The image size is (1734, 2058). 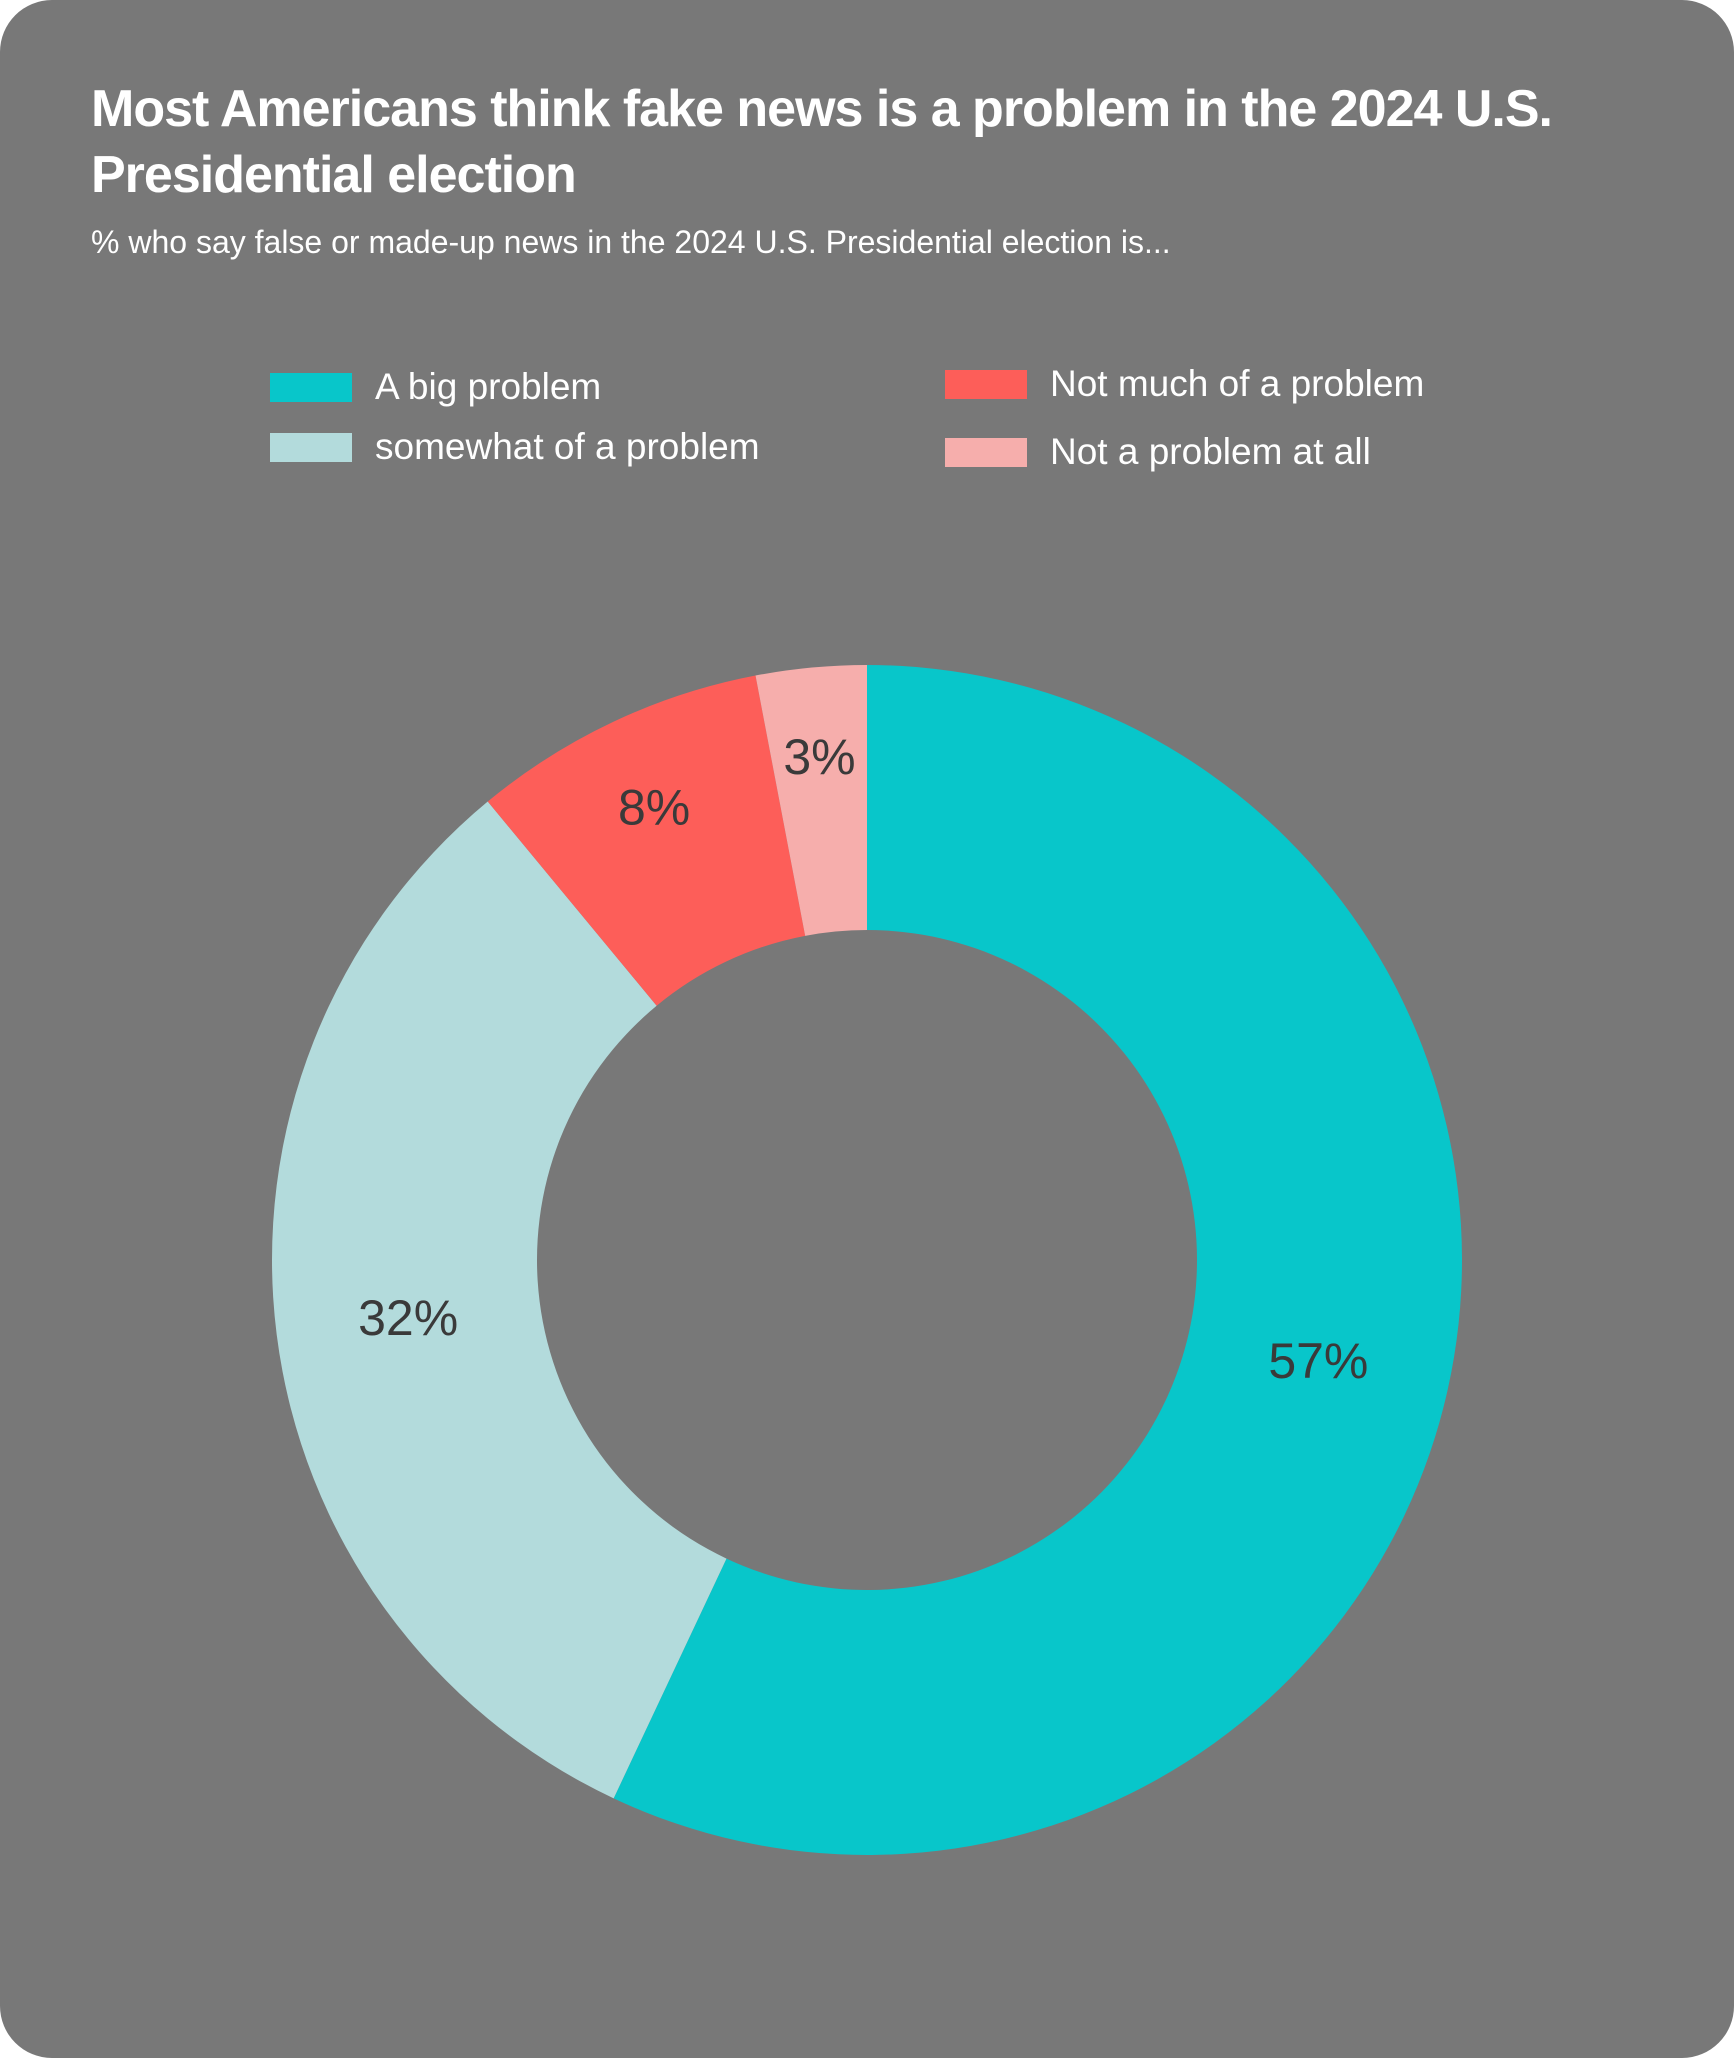 What do you see at coordinates (819, 757) in the screenshot?
I see `slice-label-not-a-problem: 3%` at bounding box center [819, 757].